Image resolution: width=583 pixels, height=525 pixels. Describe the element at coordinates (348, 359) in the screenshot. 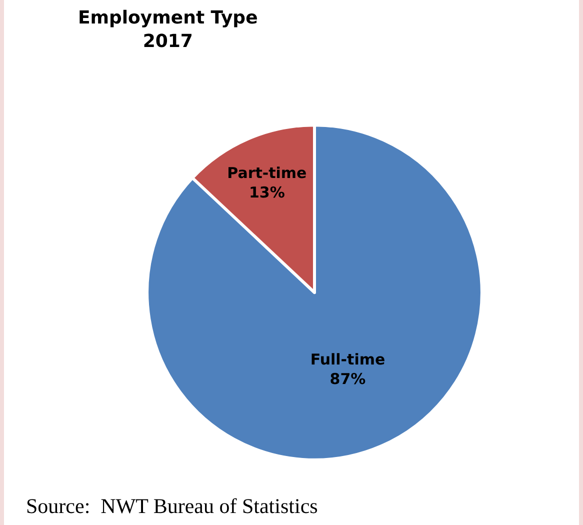

I see `slice-label: Full-time` at that location.